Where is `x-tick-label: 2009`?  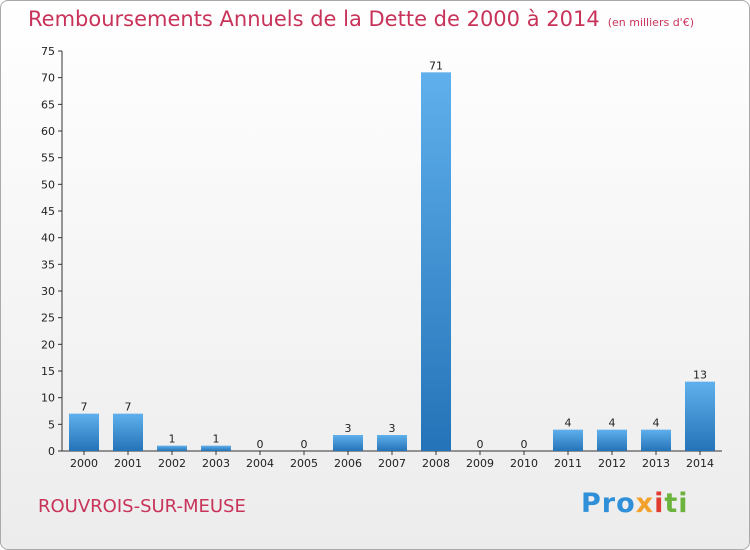
x-tick-label: 2009 is located at coordinates (480, 463).